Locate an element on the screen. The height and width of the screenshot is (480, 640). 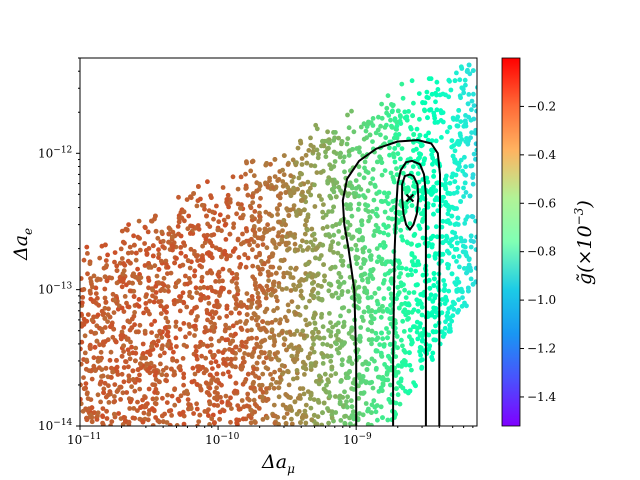
x-tick-label: 10−9 is located at coordinates (357, 439).